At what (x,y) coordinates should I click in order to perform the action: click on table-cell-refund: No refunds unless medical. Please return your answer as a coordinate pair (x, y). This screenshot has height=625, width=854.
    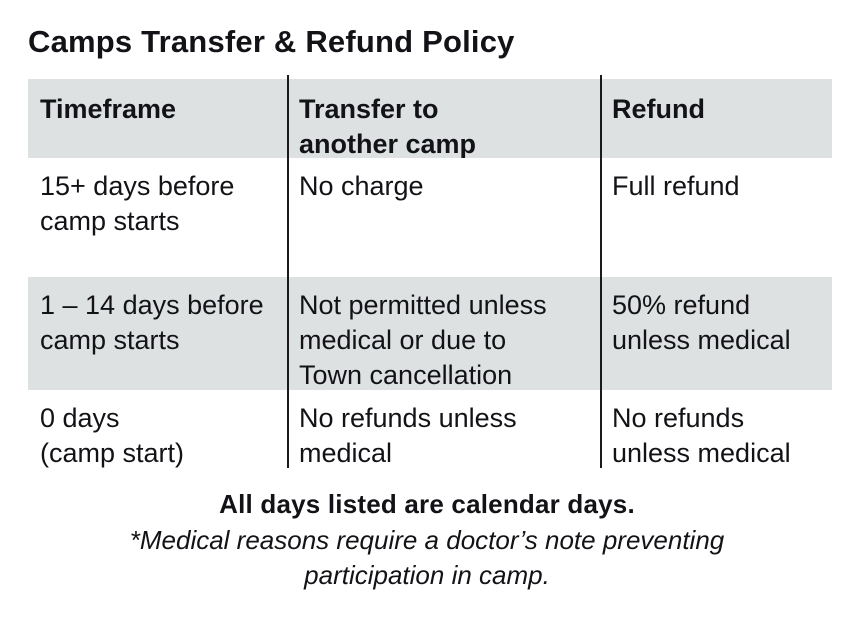
    Looking at the image, I should click on (701, 435).